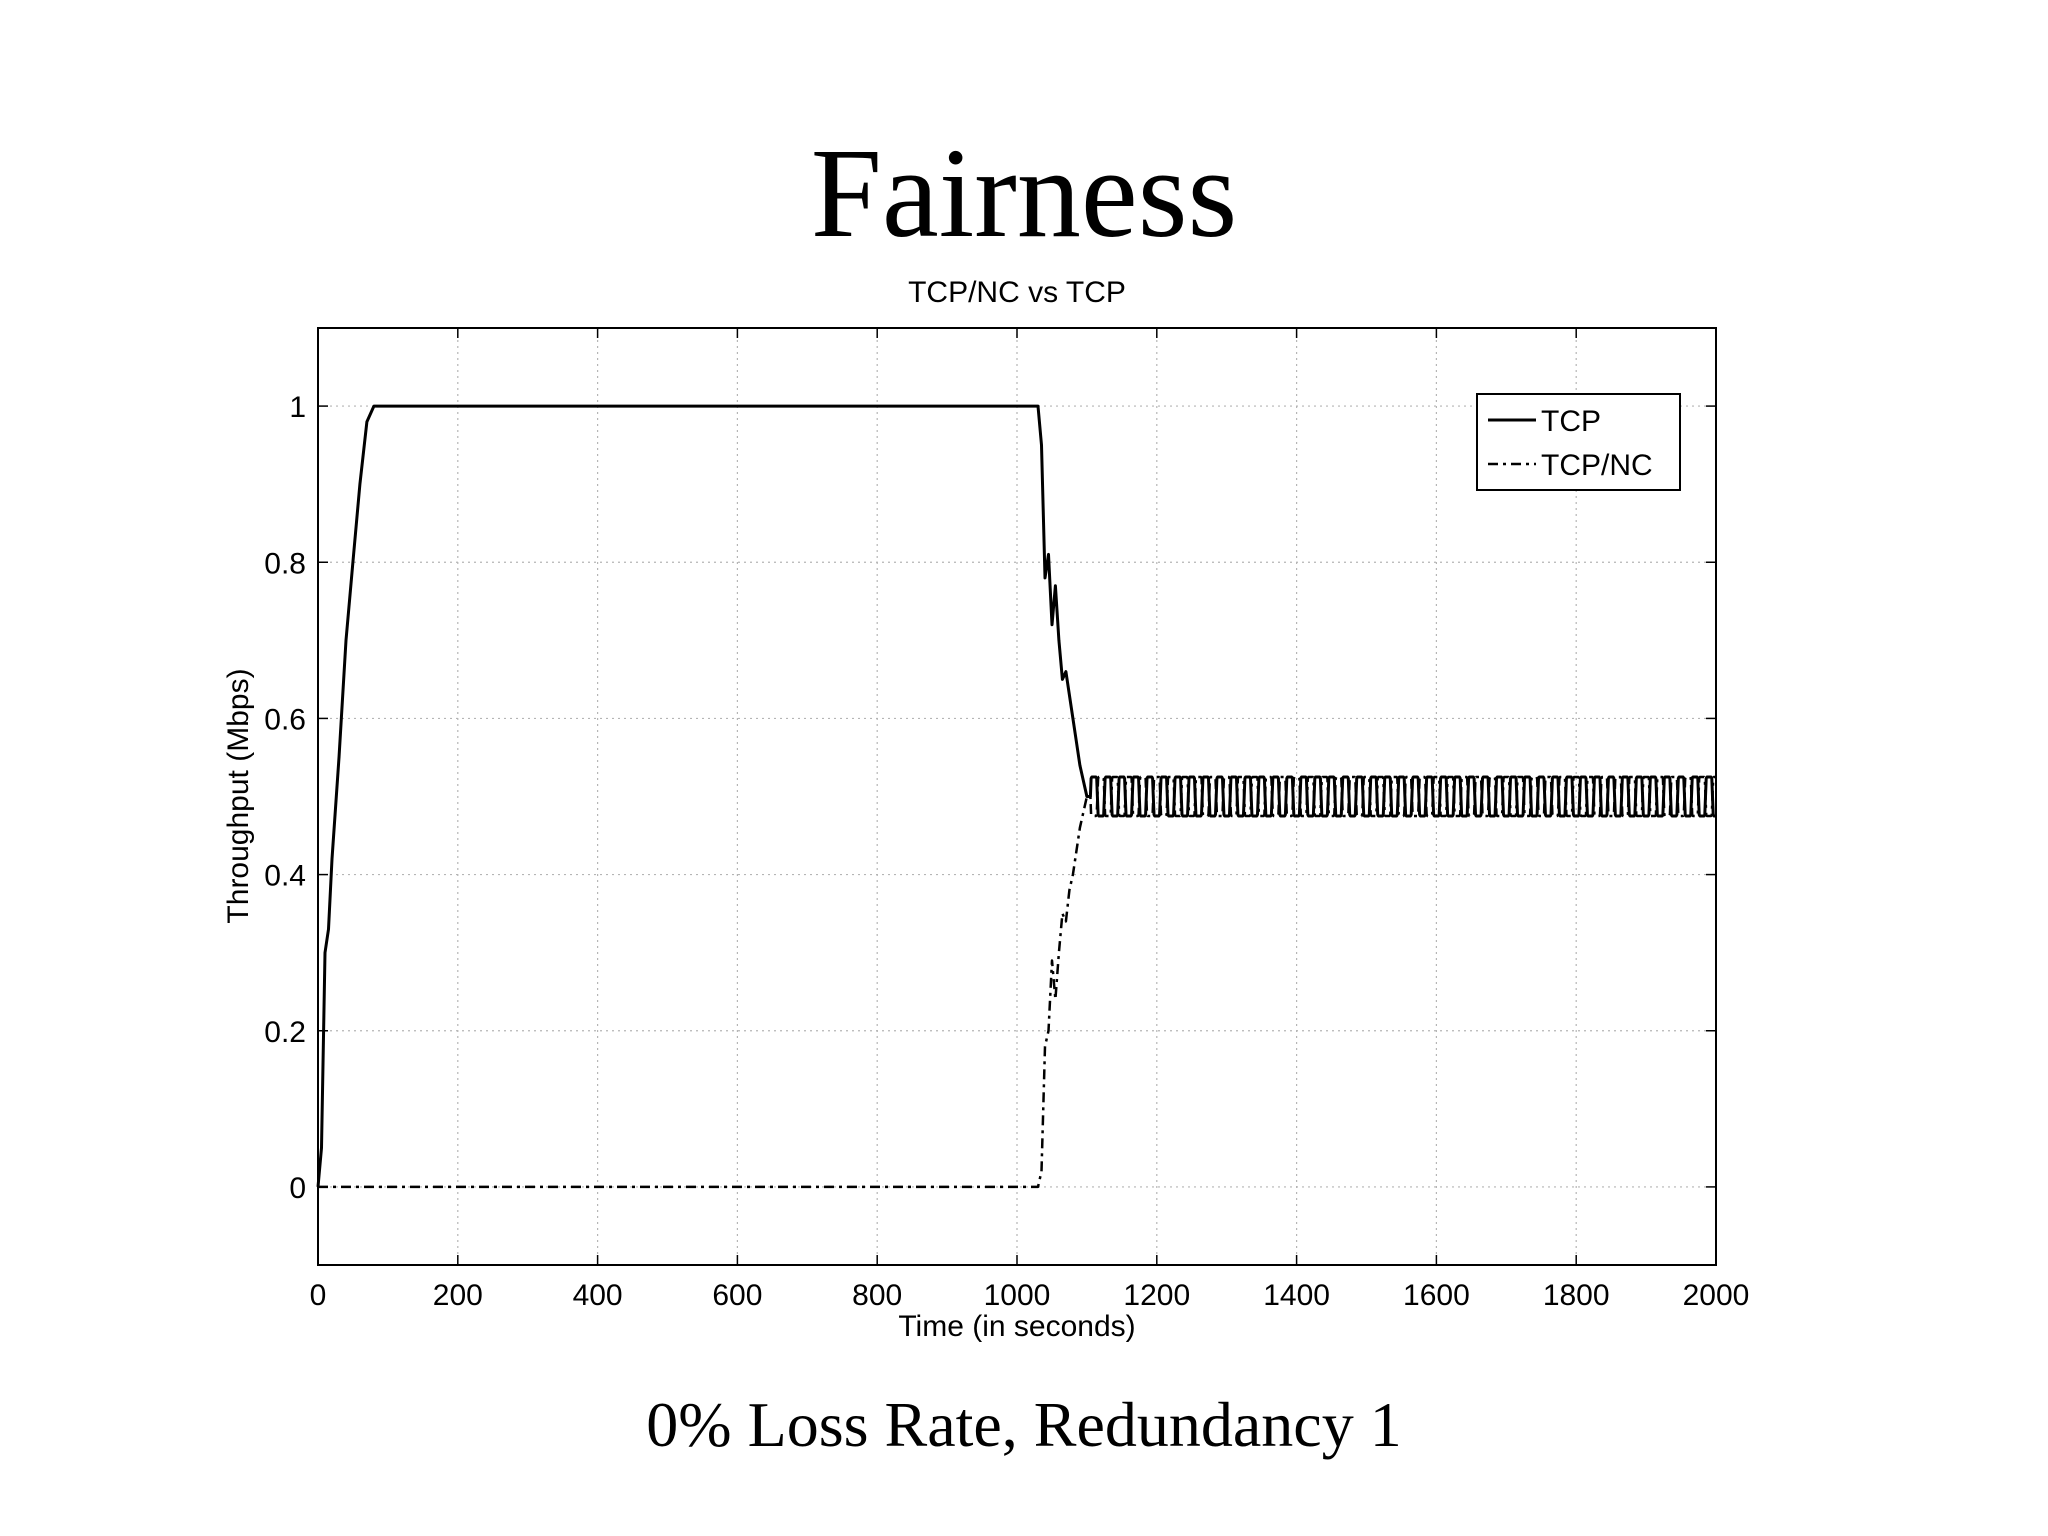 This screenshot has height=1536, width=2048. I want to click on x-tick-label: 0, so click(318, 1295).